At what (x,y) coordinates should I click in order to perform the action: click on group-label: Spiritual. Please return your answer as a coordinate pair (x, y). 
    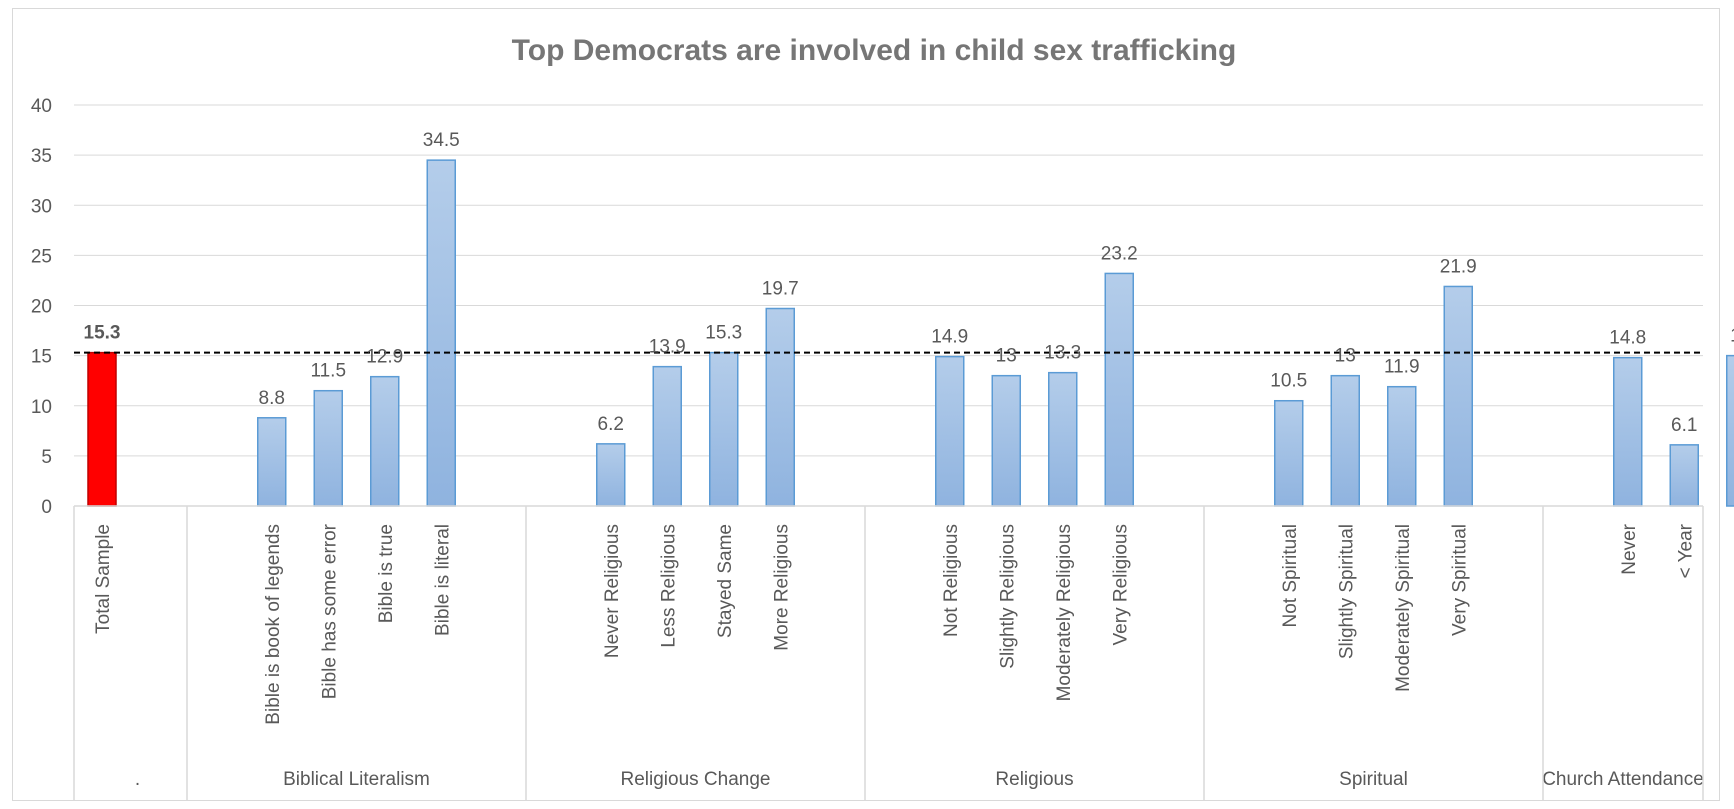
    Looking at the image, I should click on (1373, 779).